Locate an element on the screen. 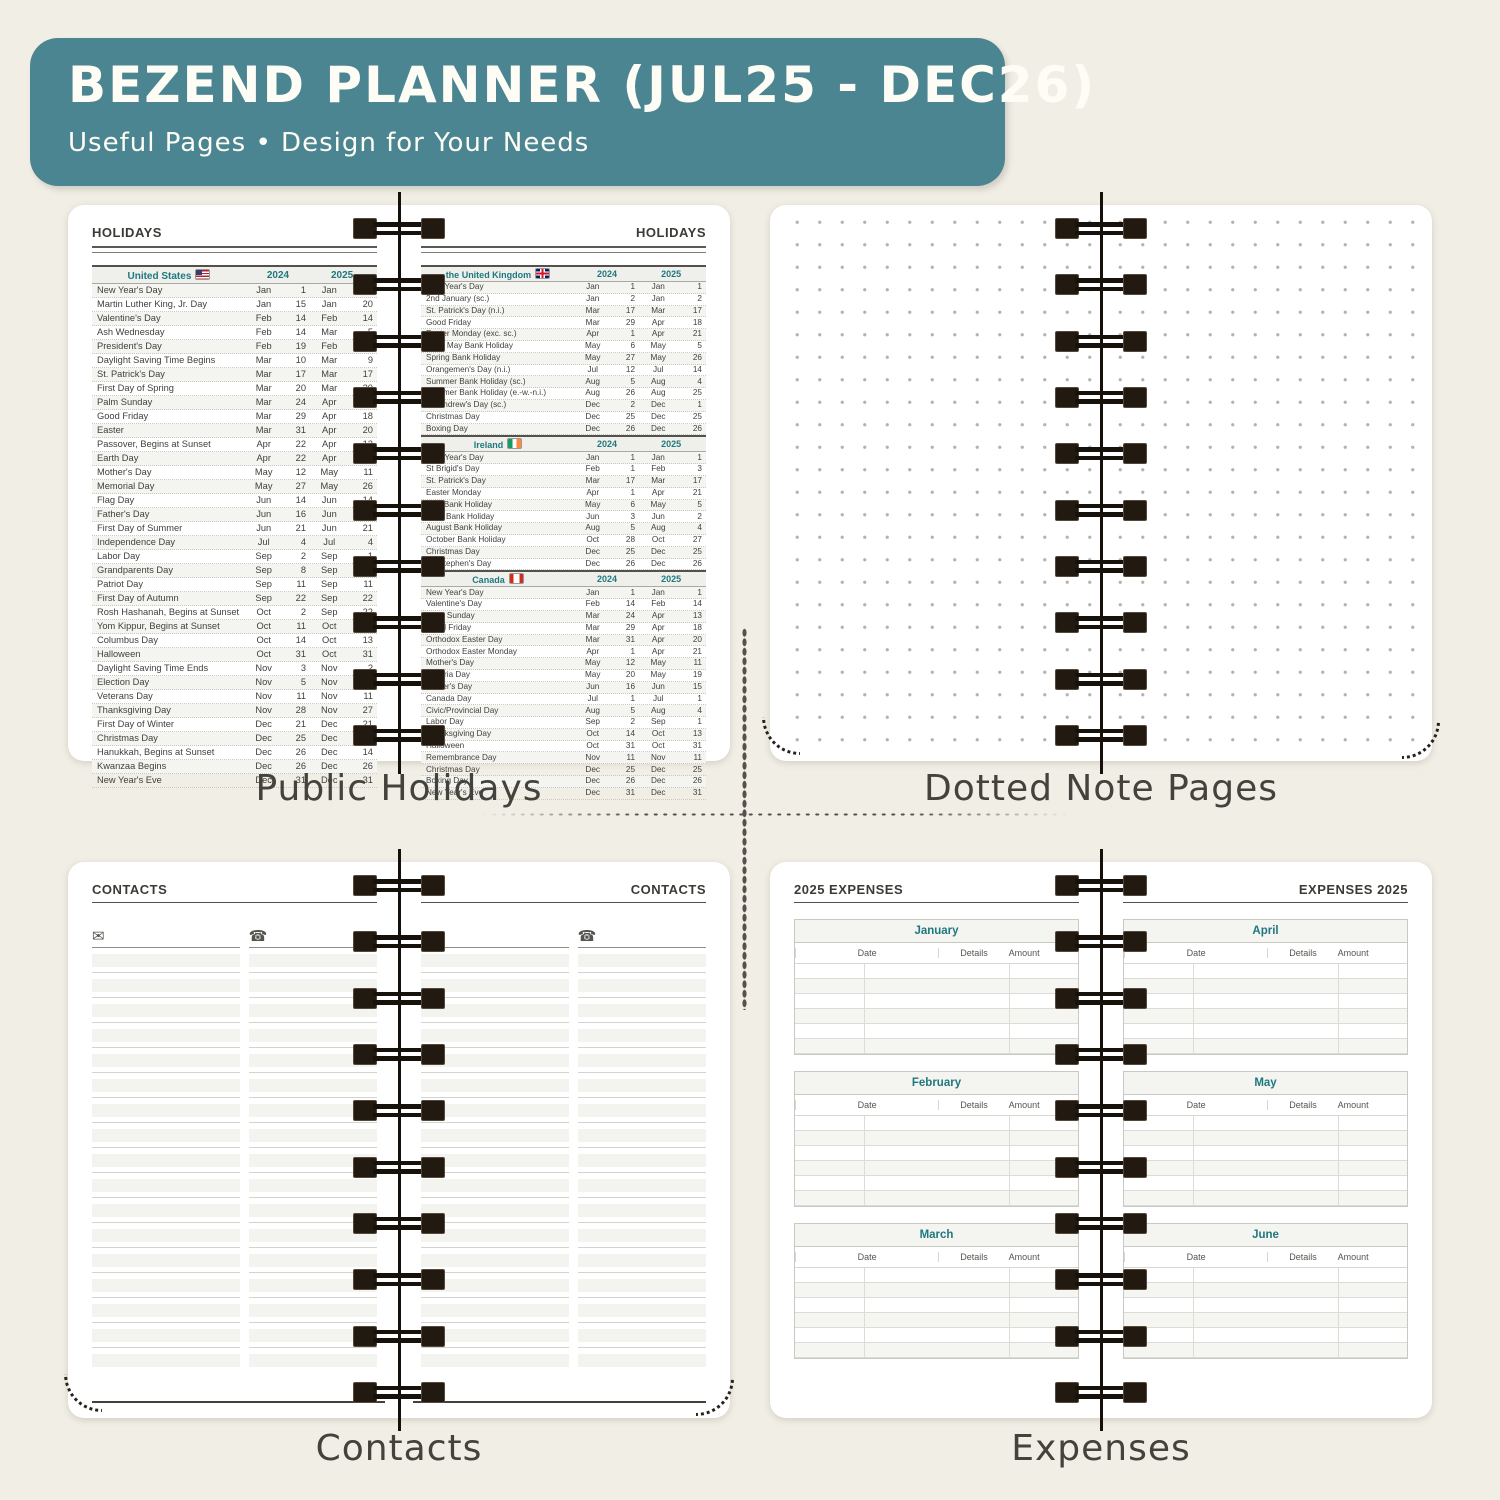 This screenshot has height=1500, width=1500. holiday-name: First Day of Spring is located at coordinates (135, 388).